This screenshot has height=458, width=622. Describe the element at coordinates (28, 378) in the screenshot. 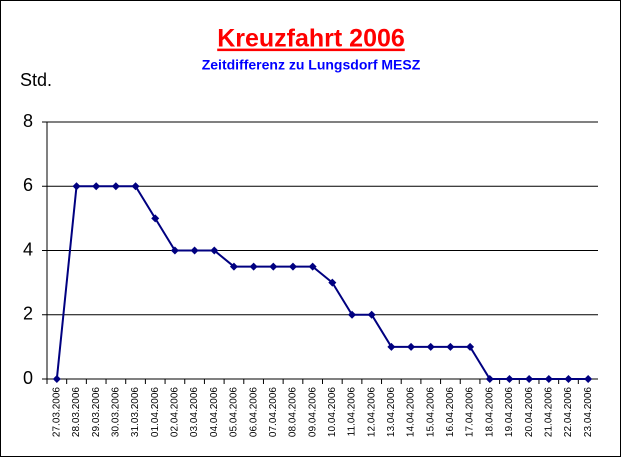

I see `y-tick-label: 0` at that location.